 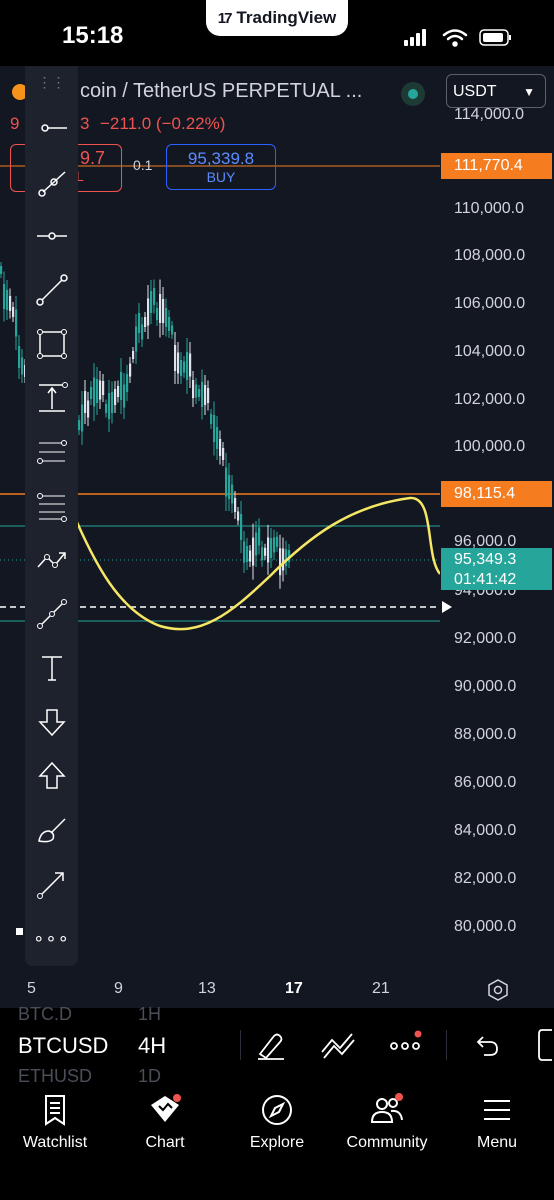 I want to click on white-marker-icon, so click(x=447, y=607).